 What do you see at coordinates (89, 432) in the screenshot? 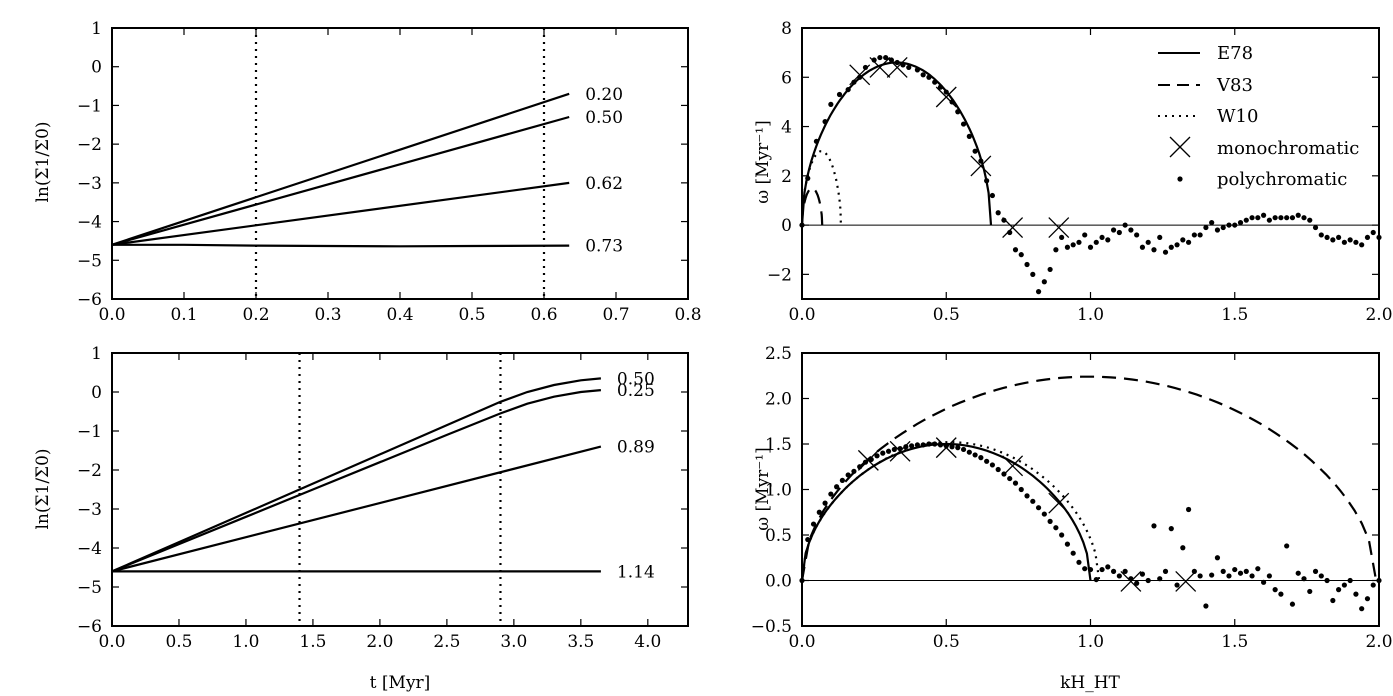
I see `bottom-left-ytick-label: −1` at bounding box center [89, 432].